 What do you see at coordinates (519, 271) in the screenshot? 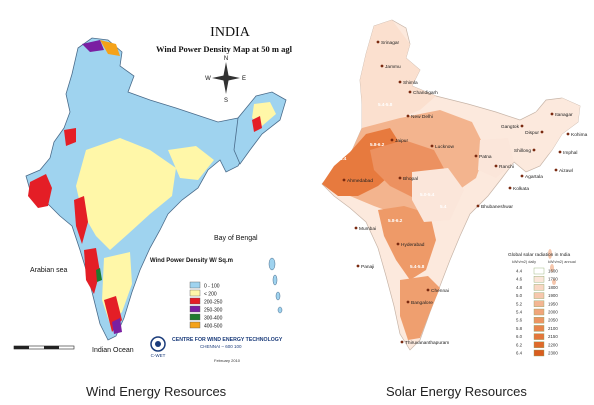
I see `solar-legend-daily: 4.4` at bounding box center [519, 271].